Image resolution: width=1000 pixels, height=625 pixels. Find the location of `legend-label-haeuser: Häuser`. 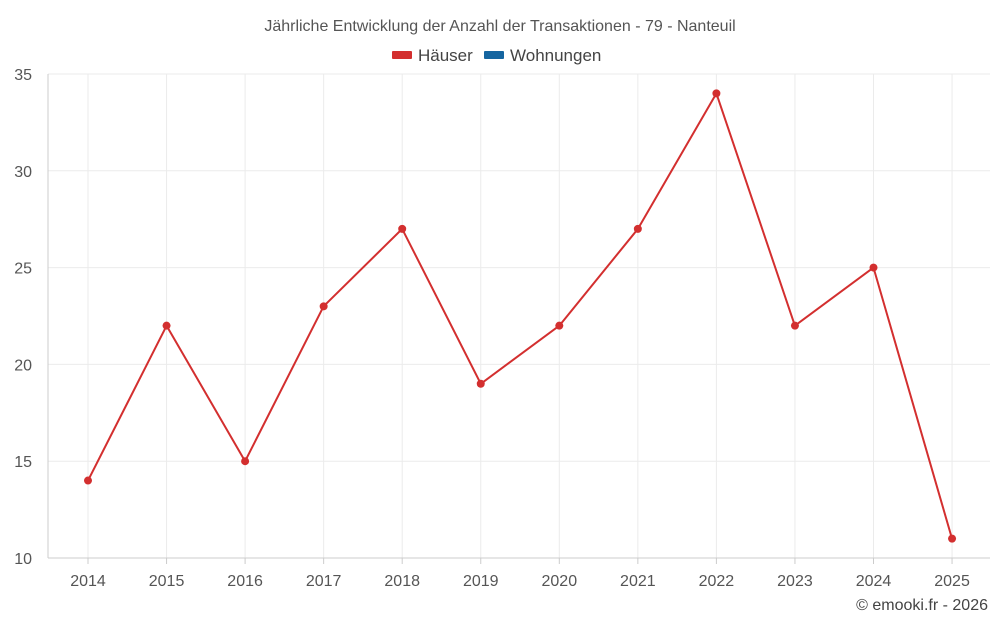

legend-label-haeuser: Häuser is located at coordinates (445, 55).